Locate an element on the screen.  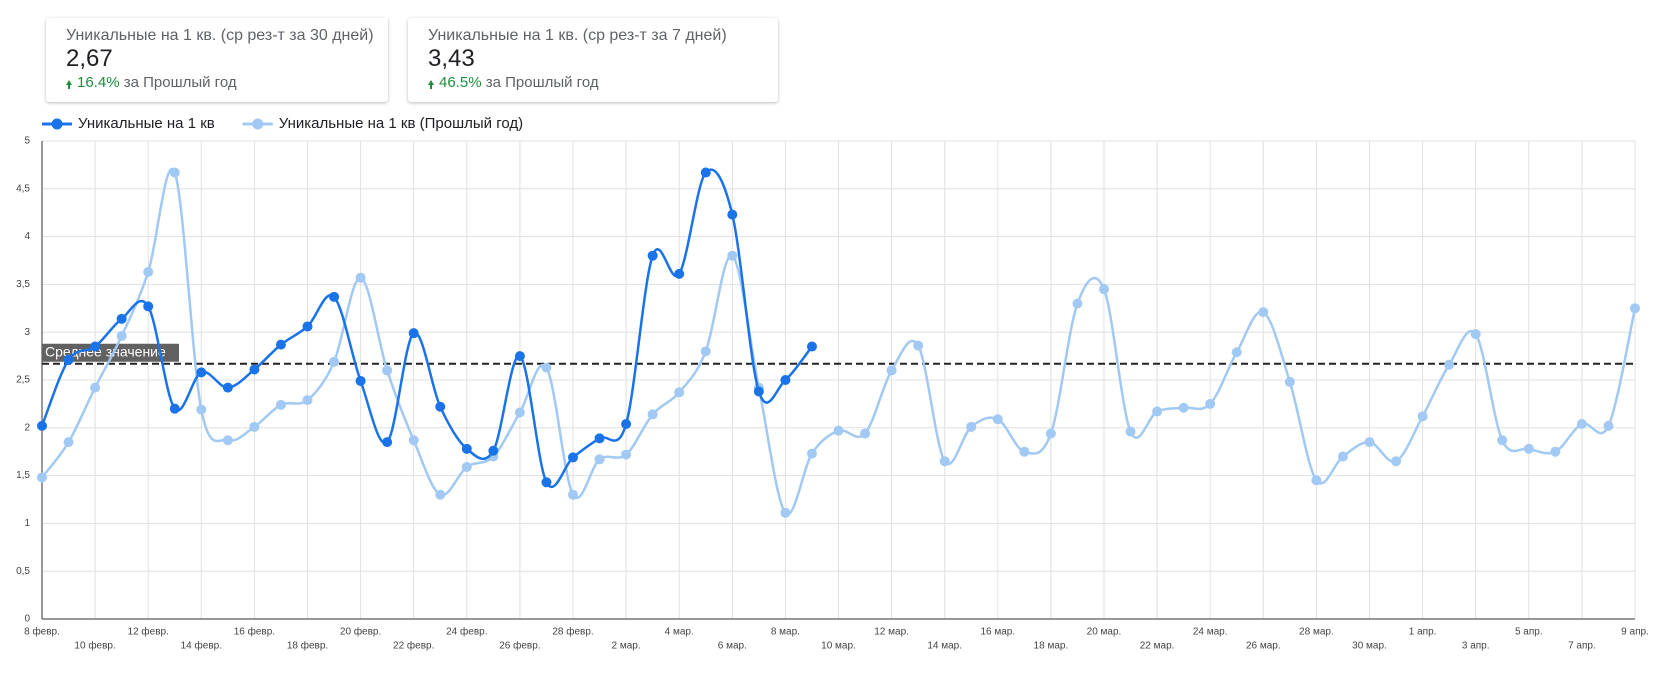
x-tick-label: 26 мар. is located at coordinates (1263, 646).